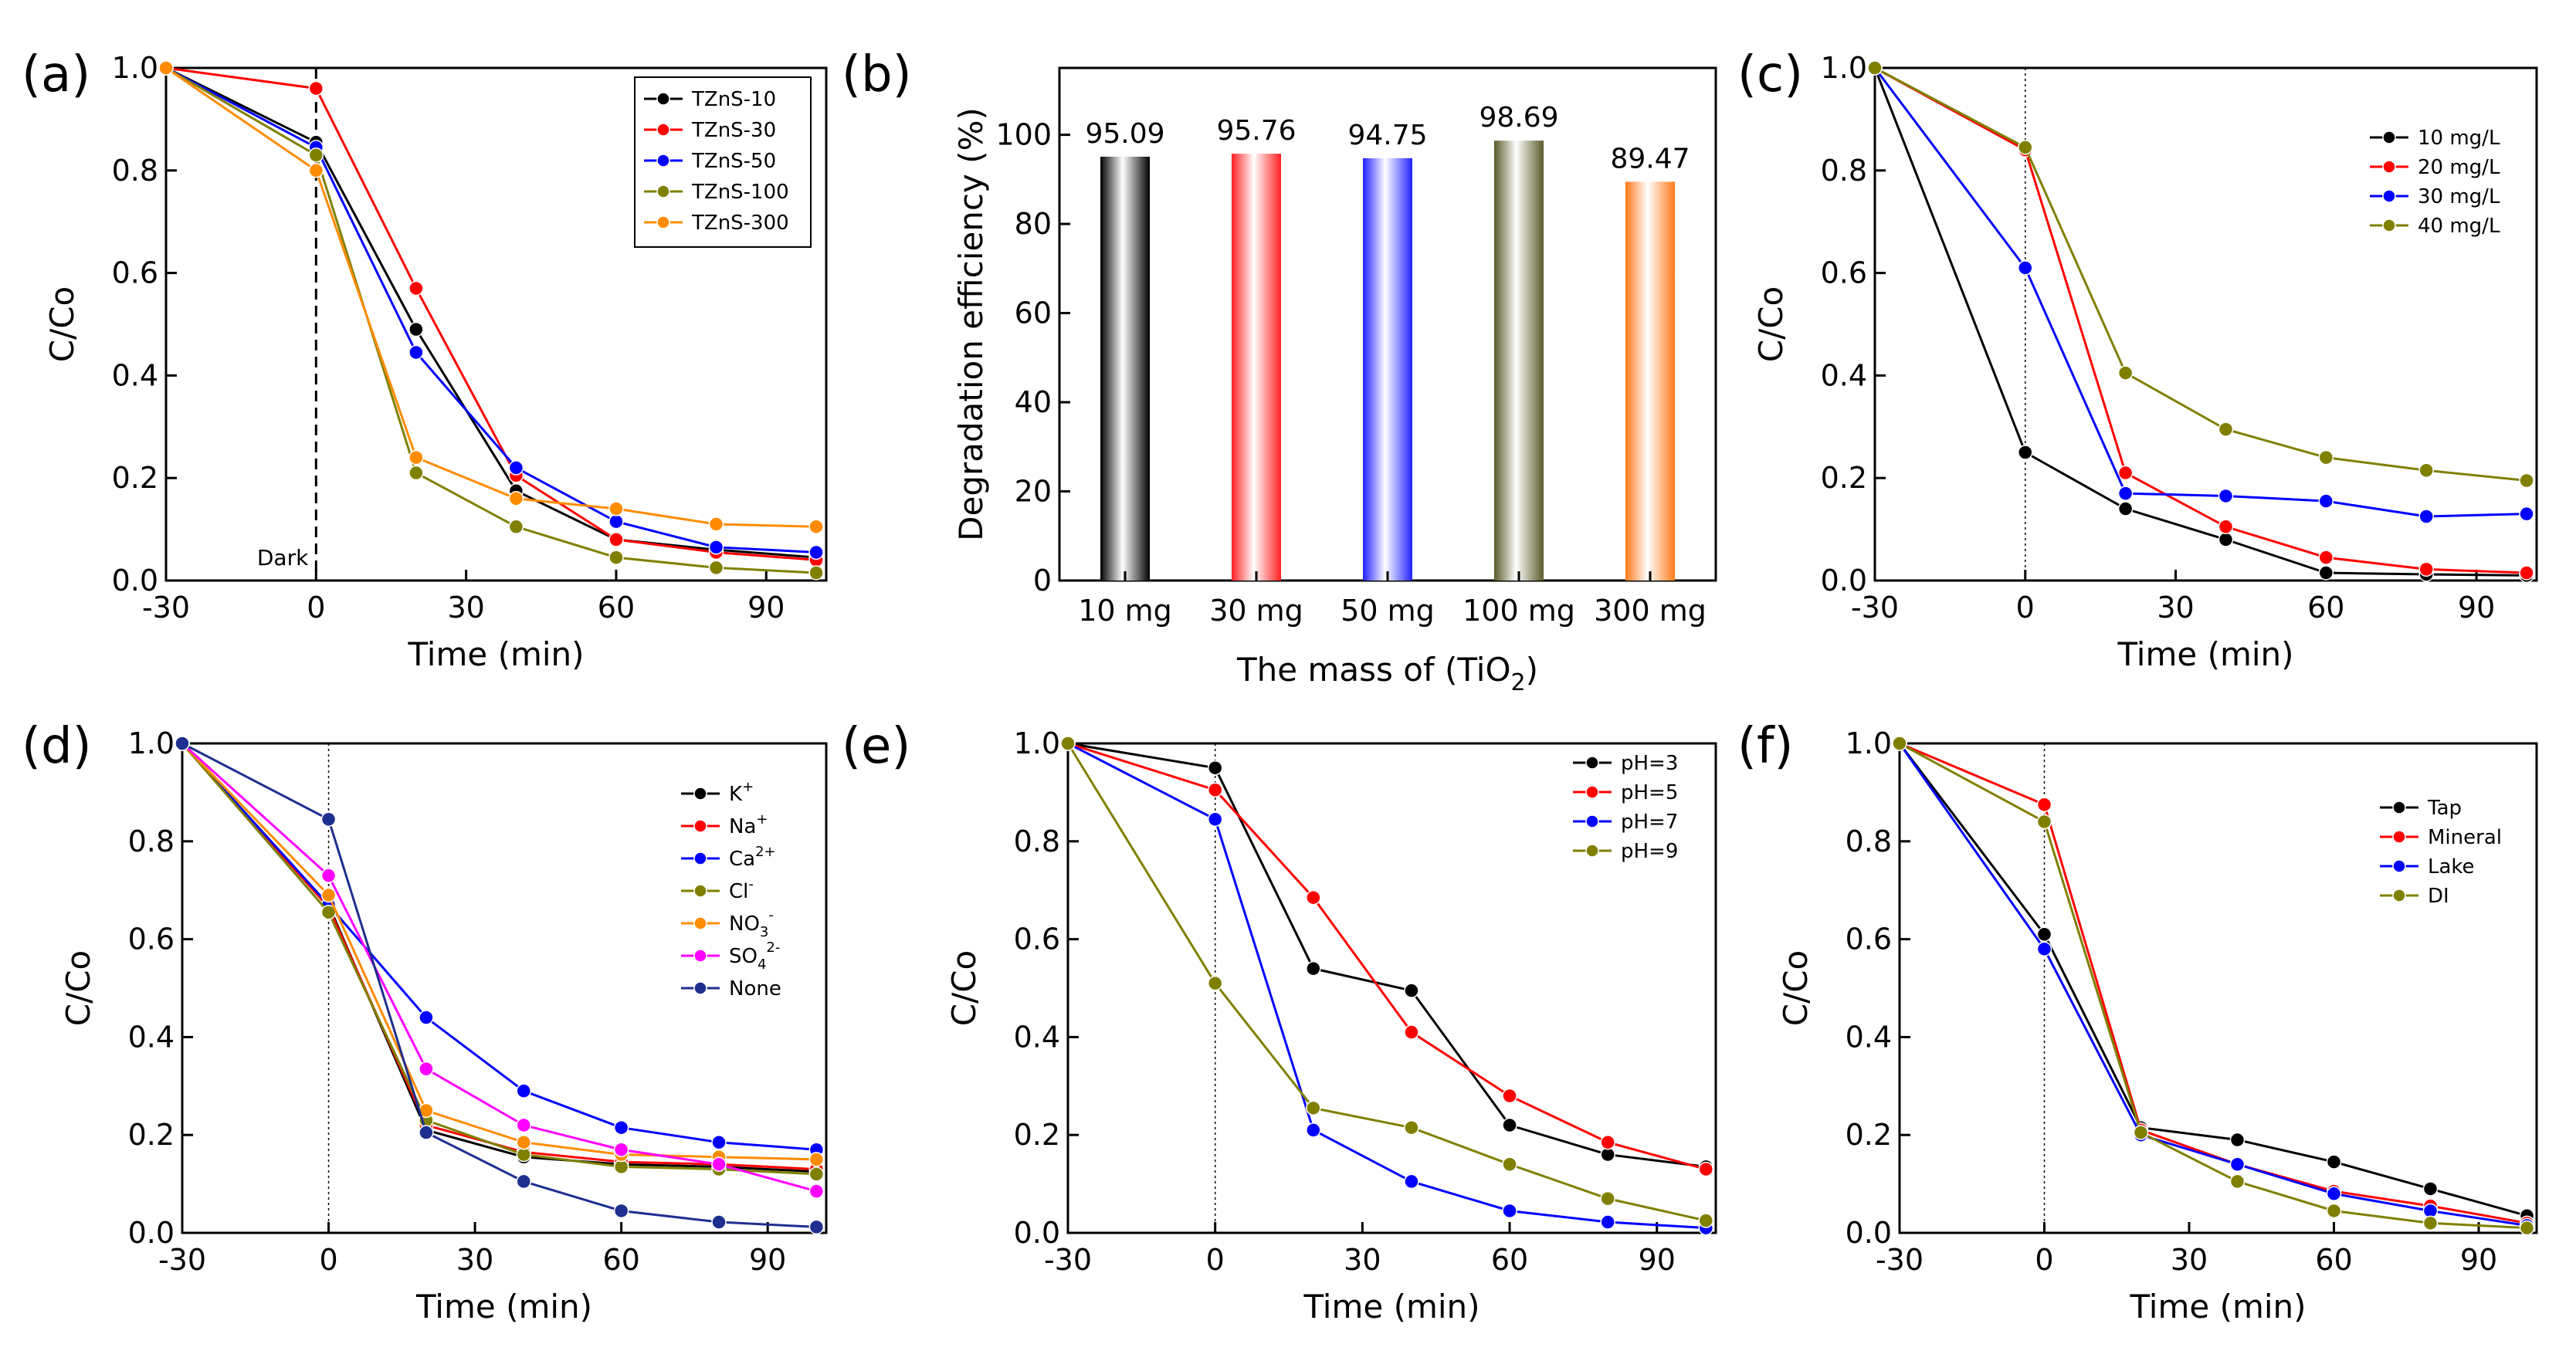 This screenshot has height=1361, width=2576. Describe the element at coordinates (733, 130) in the screenshot. I see `legend-entry: TZnS-30` at that location.